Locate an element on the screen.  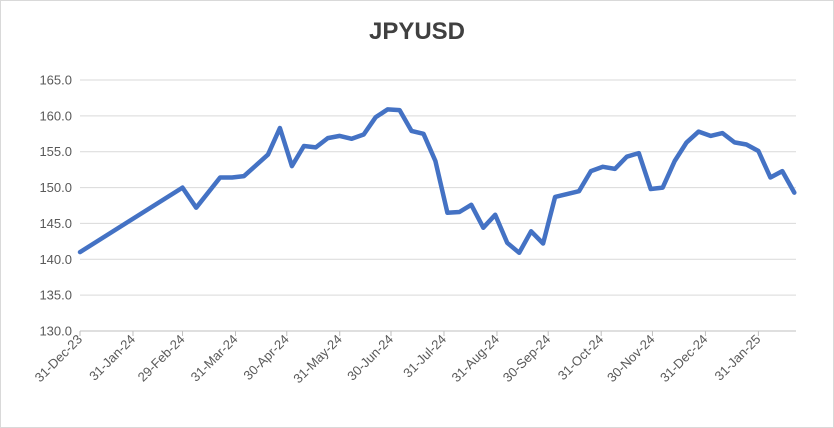
y-tick-label: 145.0 is located at coordinates (55, 223).